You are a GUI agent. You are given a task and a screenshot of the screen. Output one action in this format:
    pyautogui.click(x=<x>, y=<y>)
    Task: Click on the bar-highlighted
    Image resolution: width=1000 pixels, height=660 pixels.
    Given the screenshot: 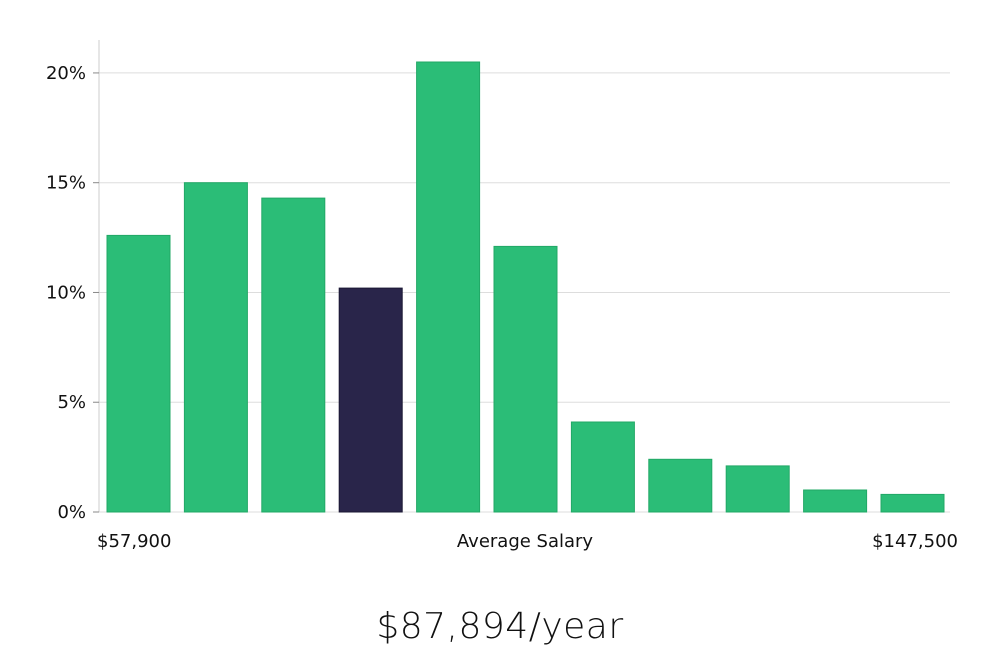 What is the action you would take?
    pyautogui.click(x=370, y=400)
    